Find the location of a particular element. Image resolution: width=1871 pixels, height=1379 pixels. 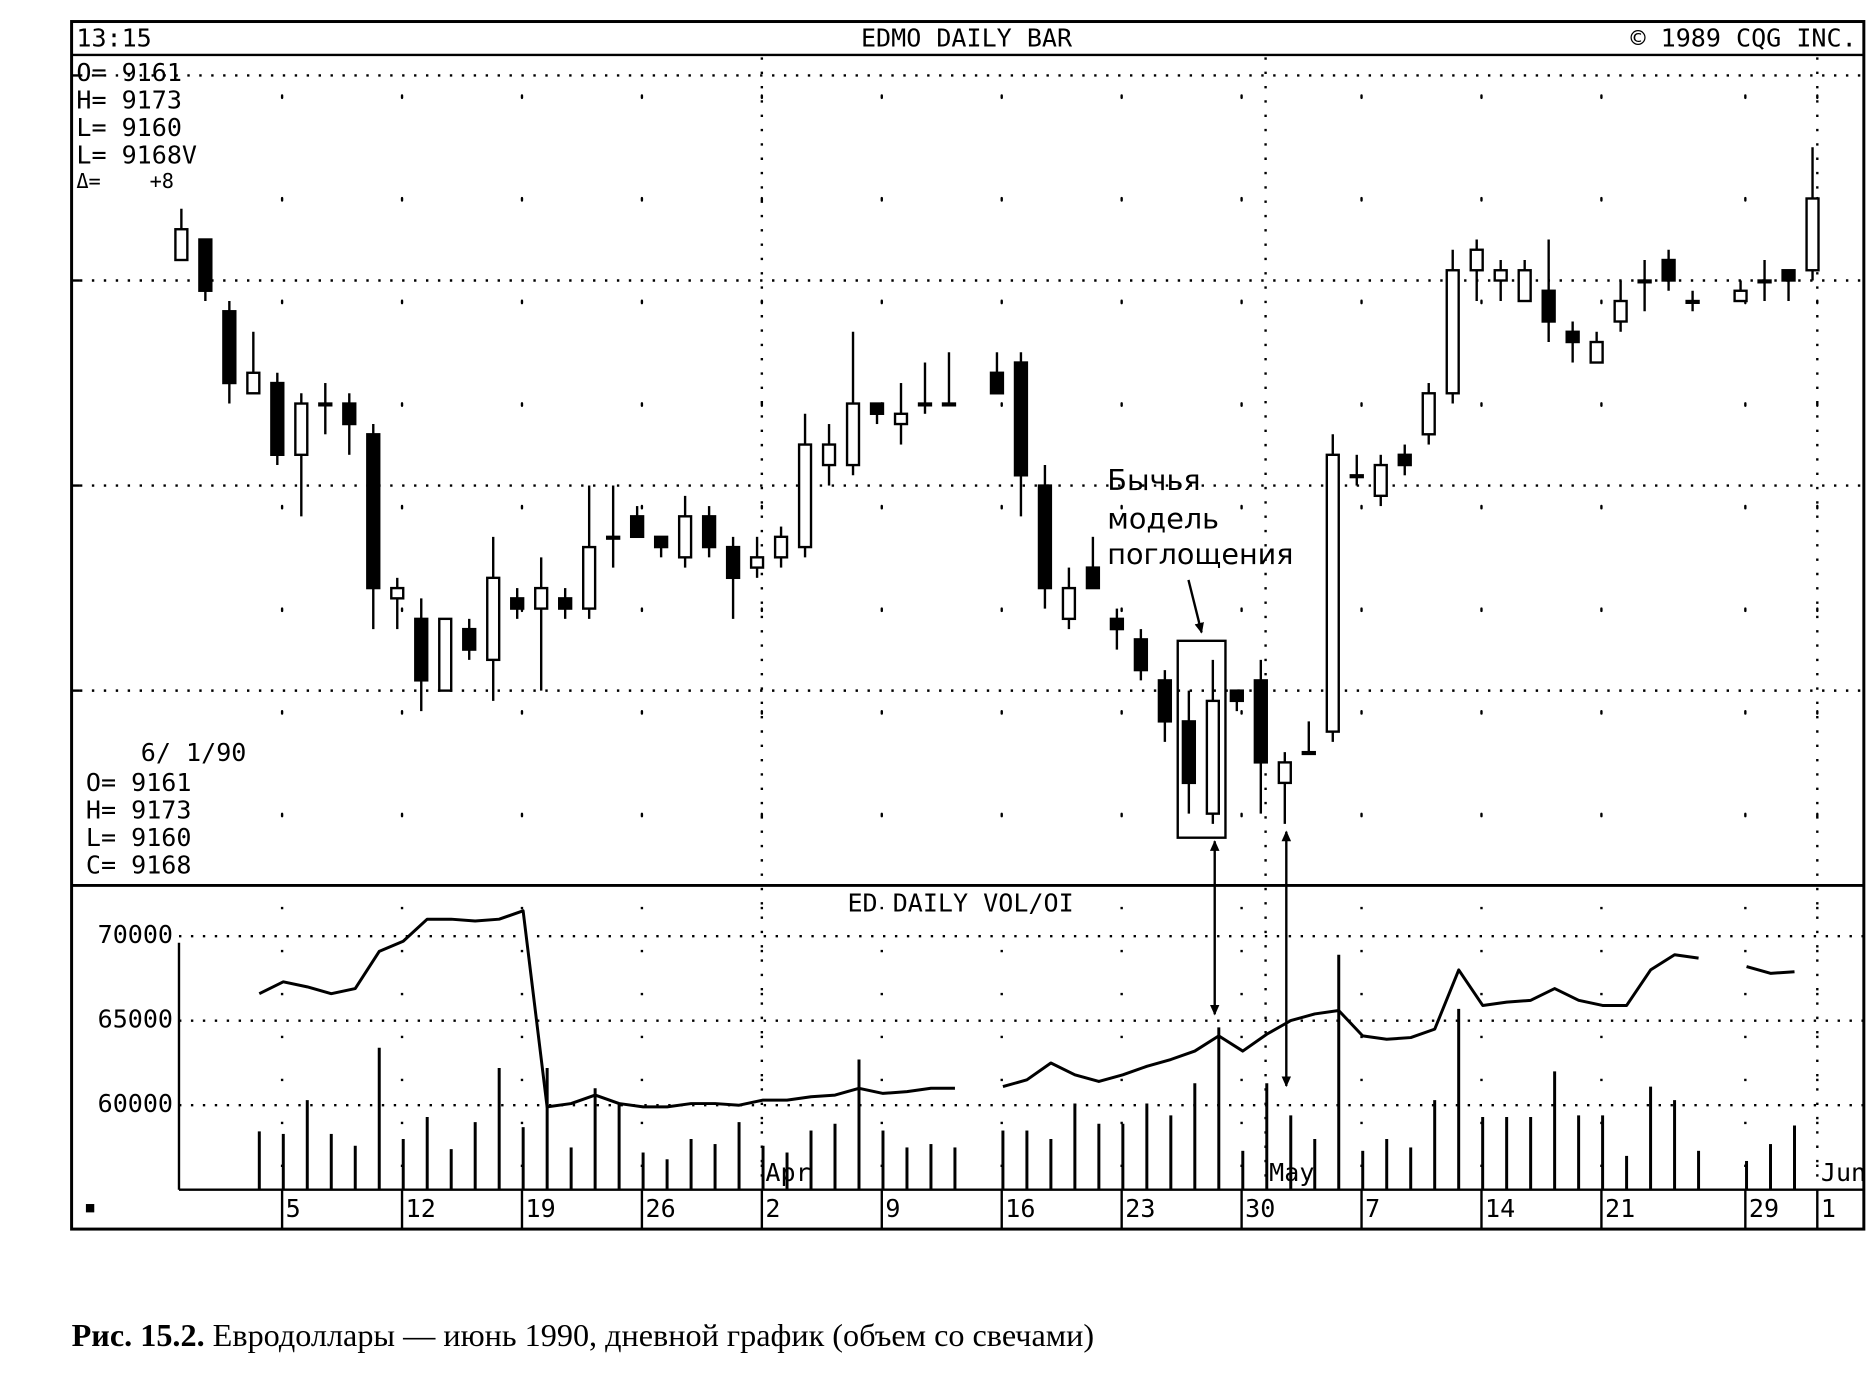

readout: L= 9160 is located at coordinates (129, 127).